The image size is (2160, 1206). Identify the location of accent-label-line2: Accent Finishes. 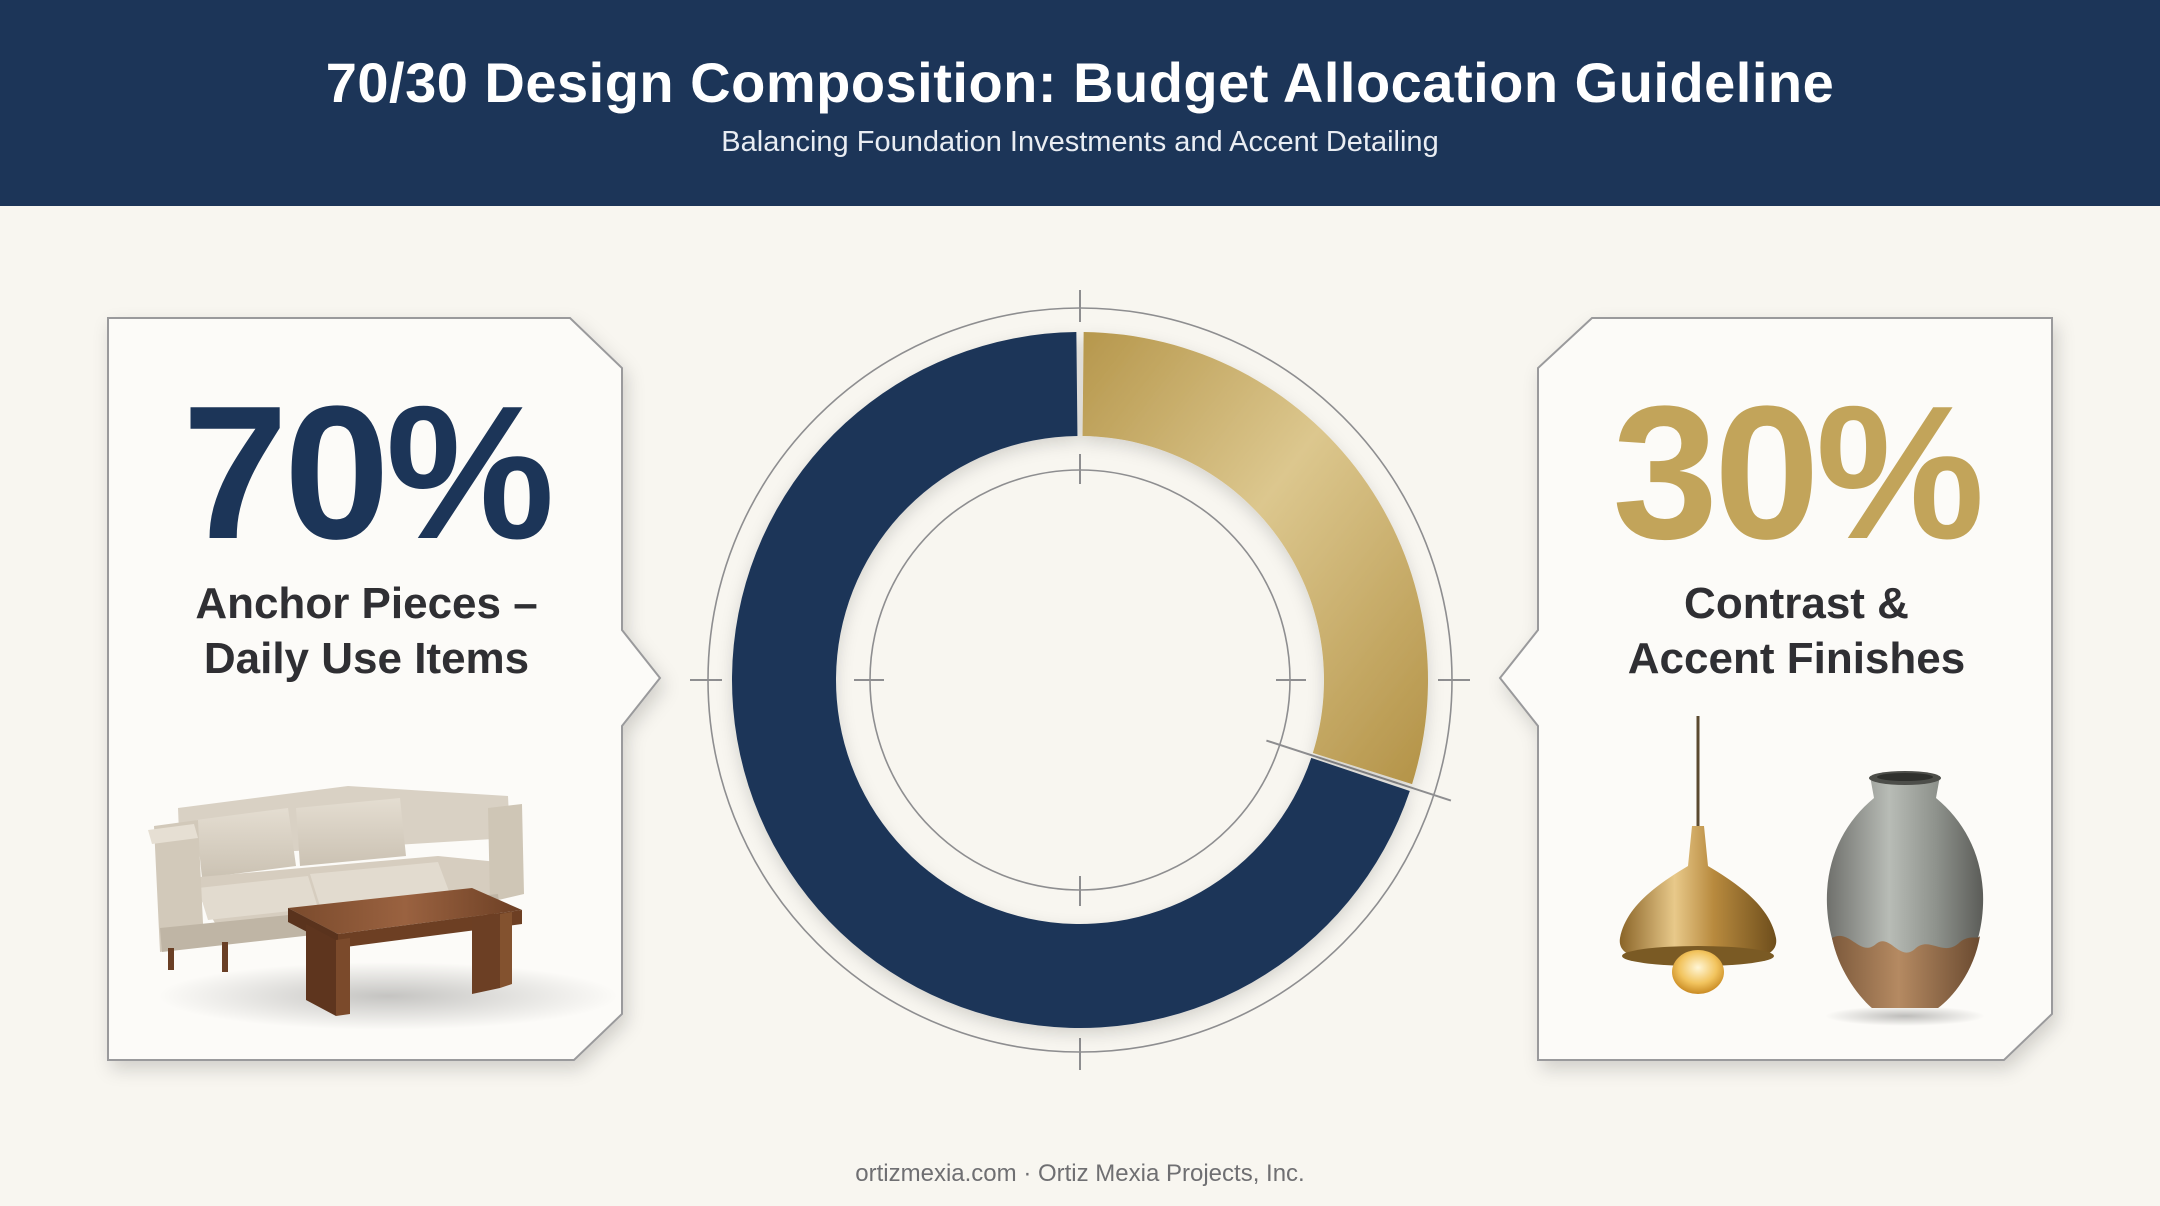
(1796, 658).